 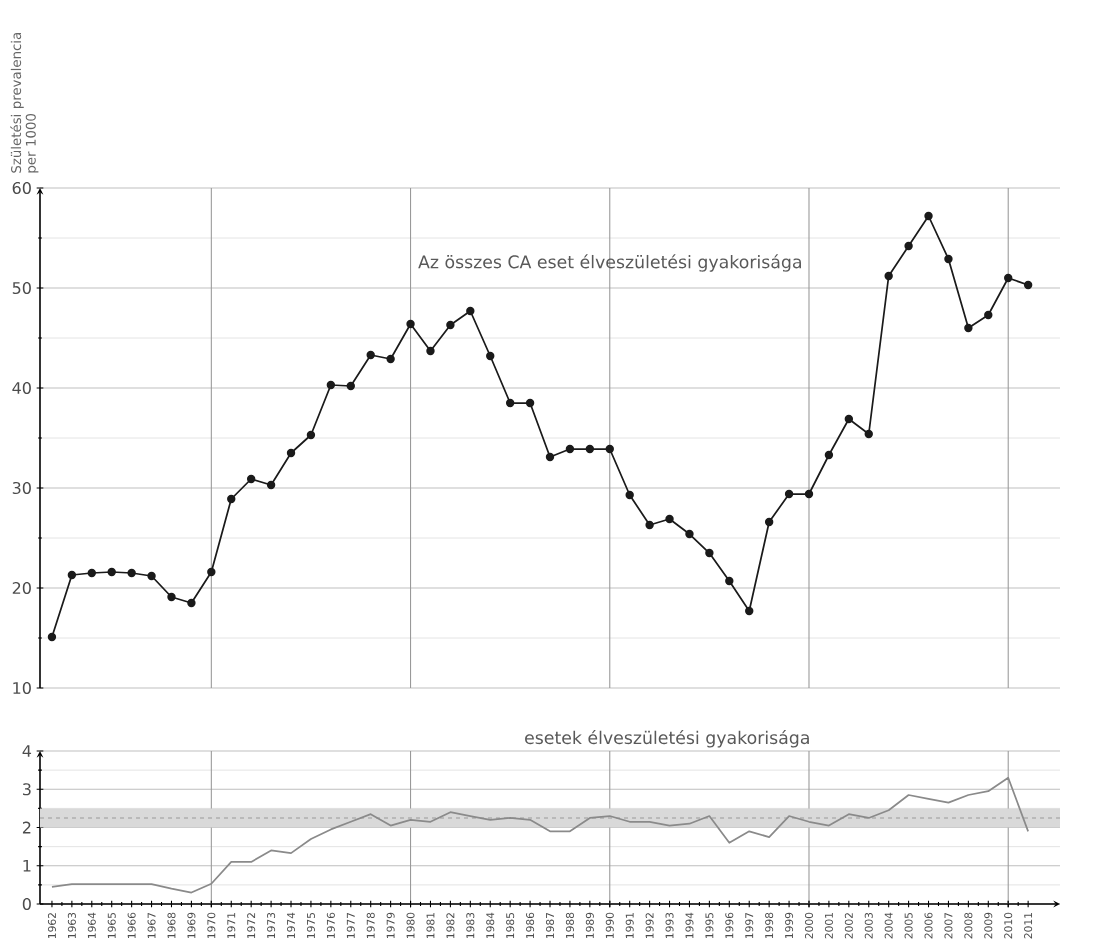 I want to click on x-tick-label: 1978, so click(x=370, y=925).